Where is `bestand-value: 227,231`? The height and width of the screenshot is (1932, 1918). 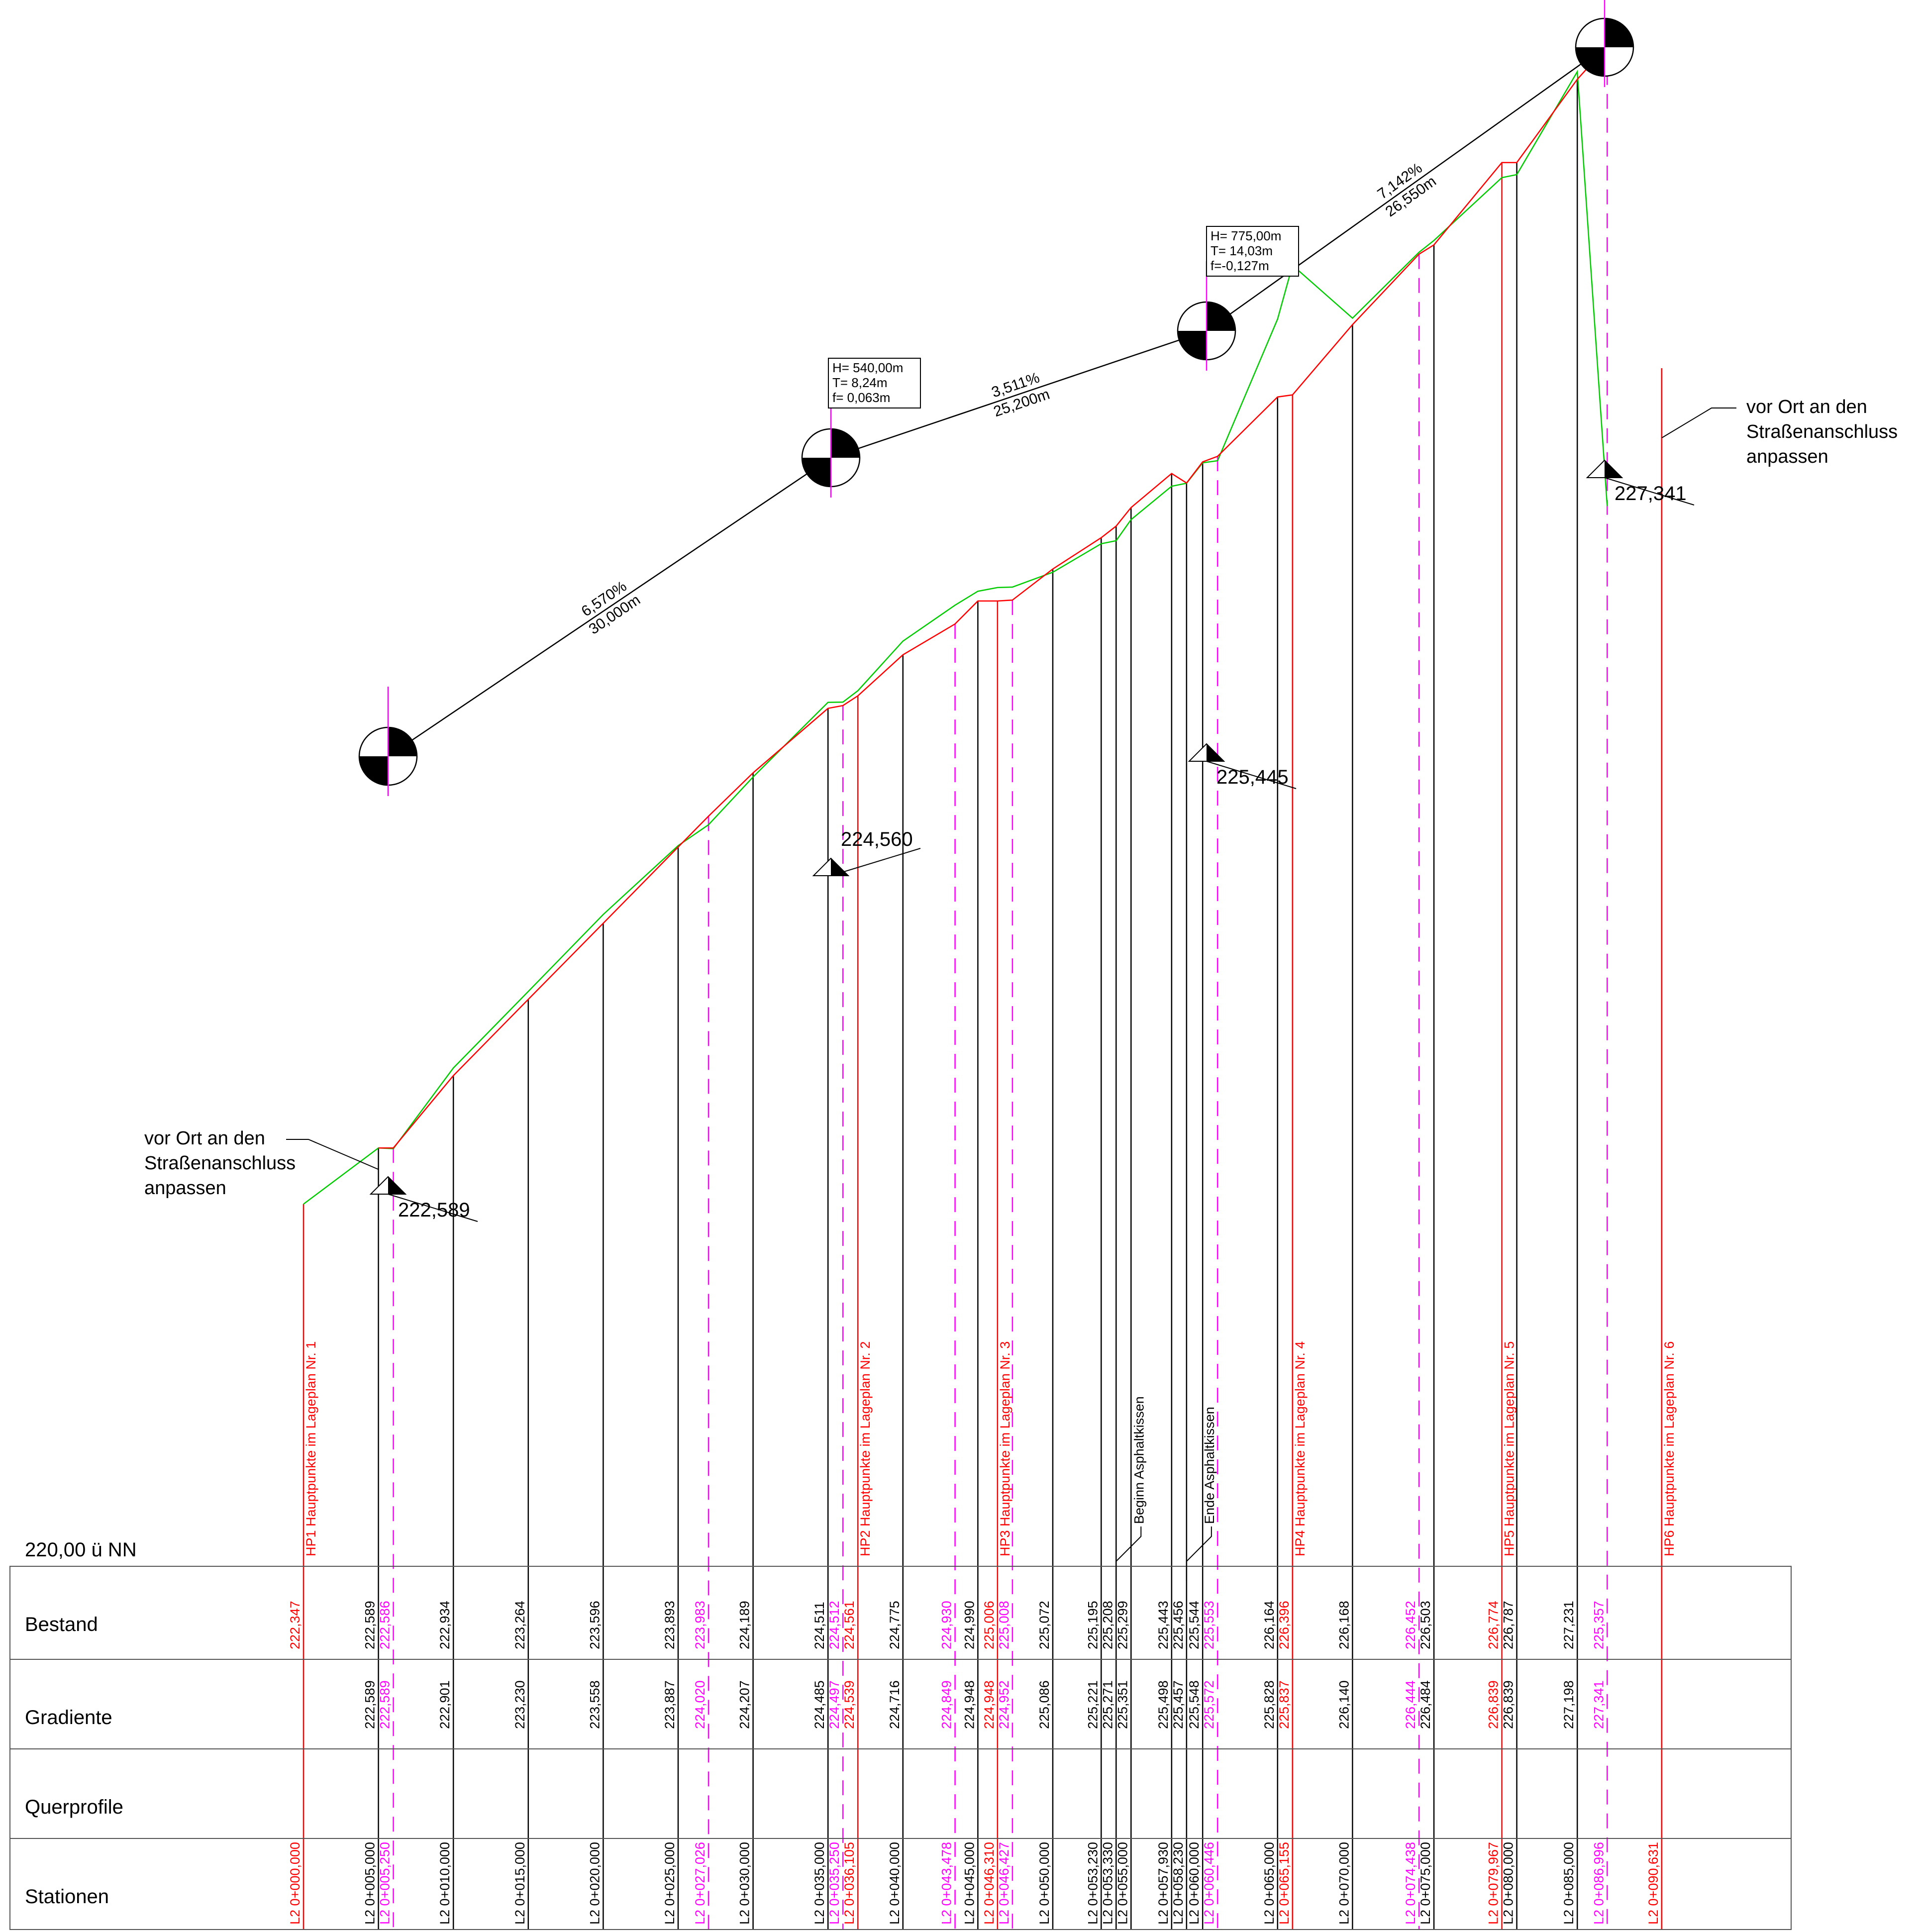 bestand-value: 227,231 is located at coordinates (1568, 1625).